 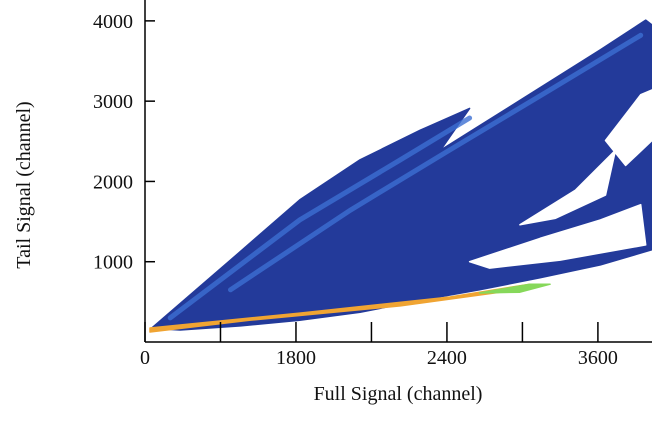 I want to click on y-tick-label: 4000, so click(x=113, y=22).